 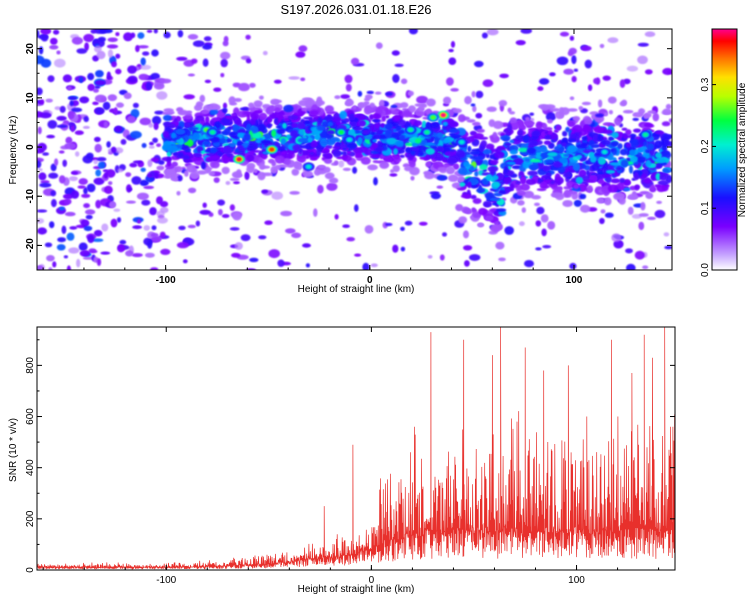 I want to click on snr-x-tick-label: 100, so click(x=576, y=580).